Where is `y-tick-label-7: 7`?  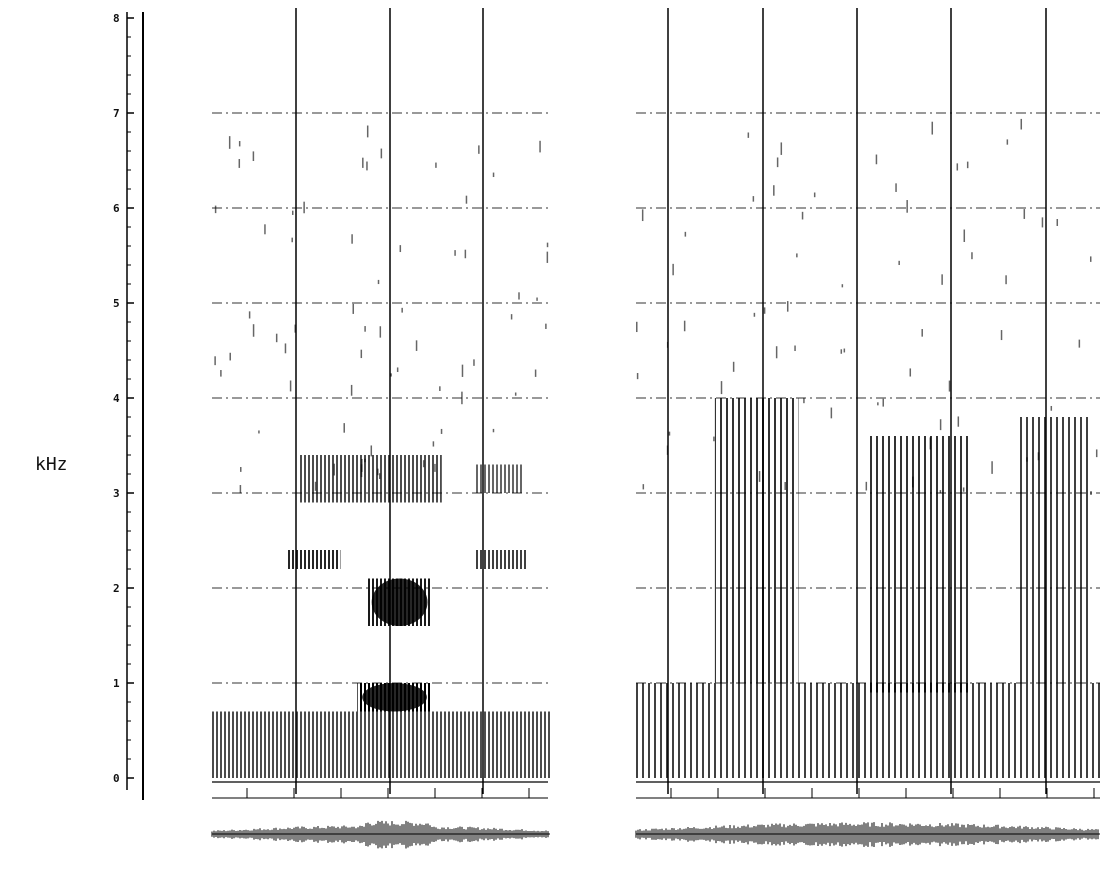
y-tick-label-7: 7 is located at coordinates (116, 113).